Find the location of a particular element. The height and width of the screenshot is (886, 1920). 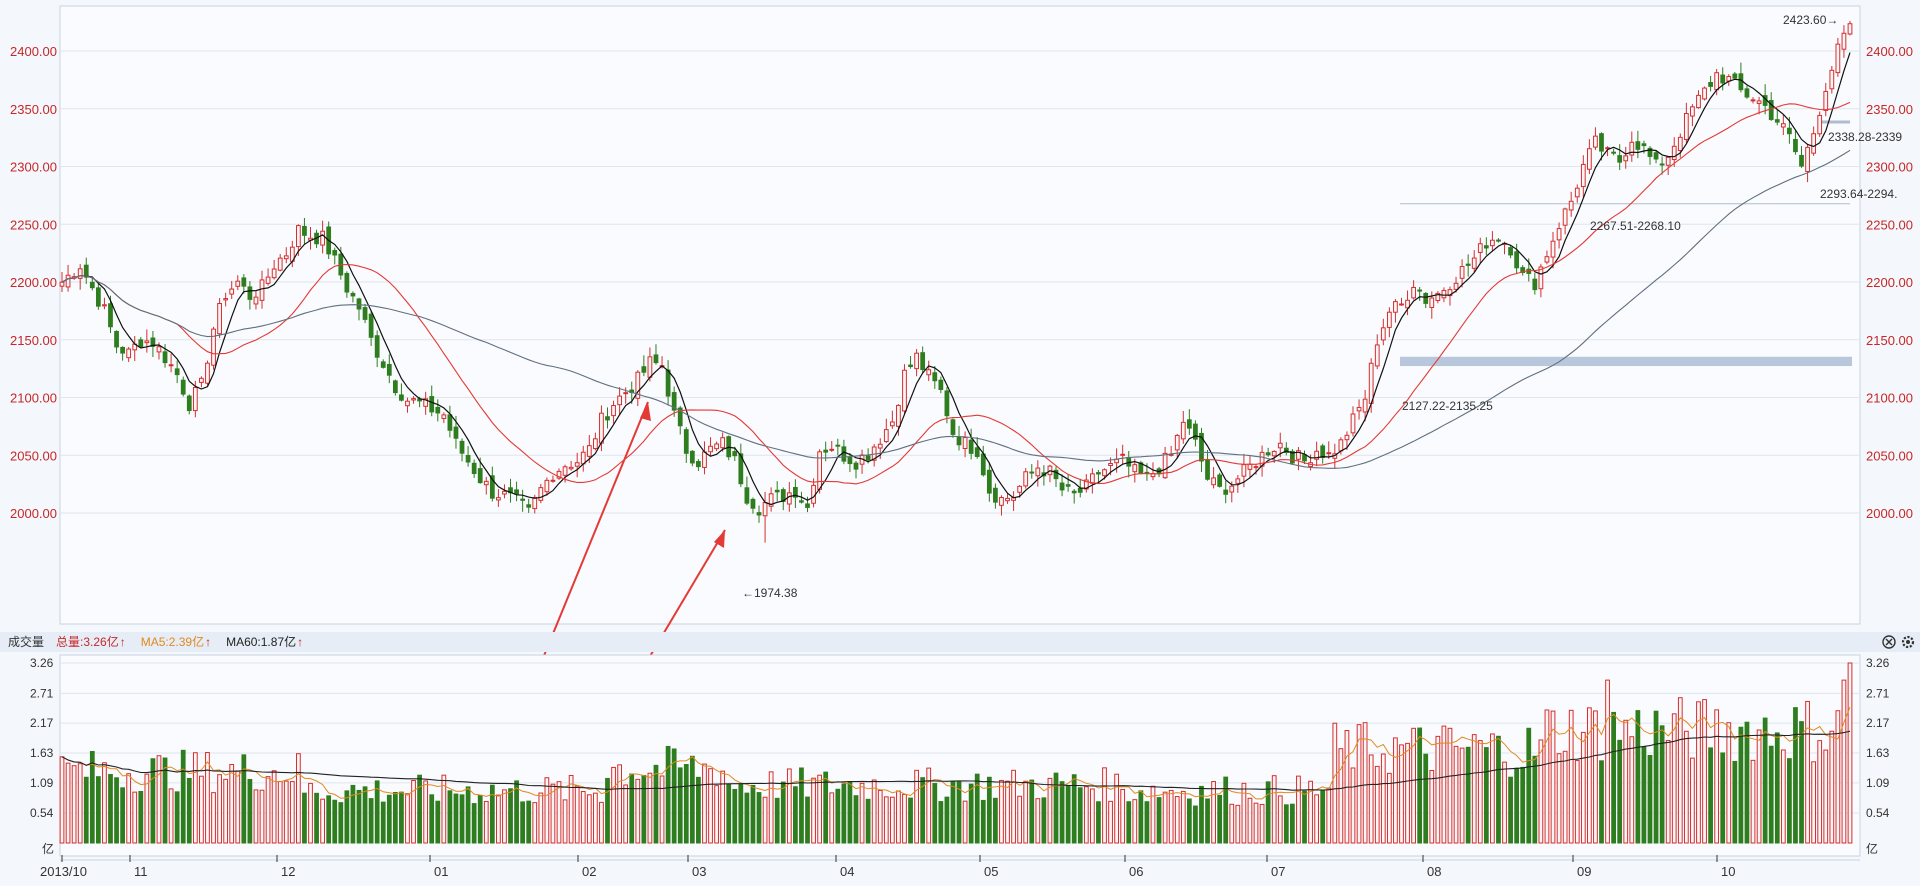

volume-tick-right: 2.71 is located at coordinates (1878, 693).